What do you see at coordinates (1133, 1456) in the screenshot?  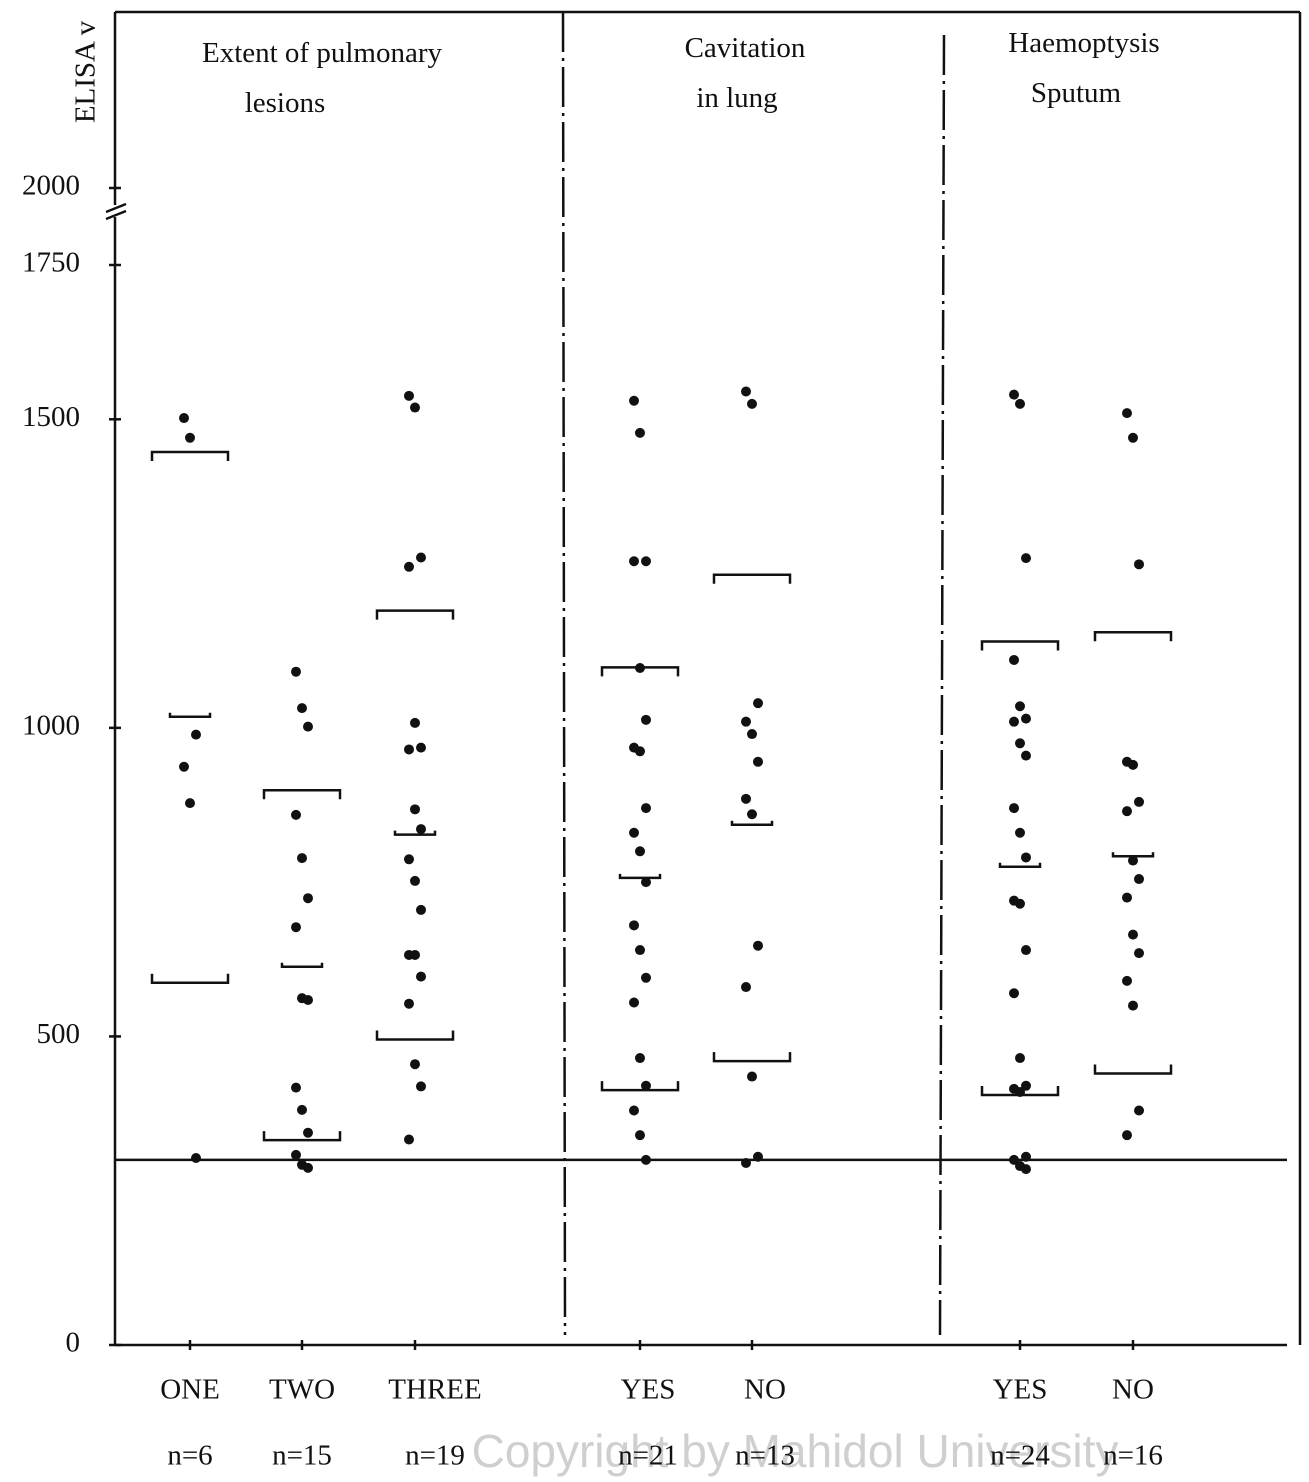 I see `n-label: n=16` at bounding box center [1133, 1456].